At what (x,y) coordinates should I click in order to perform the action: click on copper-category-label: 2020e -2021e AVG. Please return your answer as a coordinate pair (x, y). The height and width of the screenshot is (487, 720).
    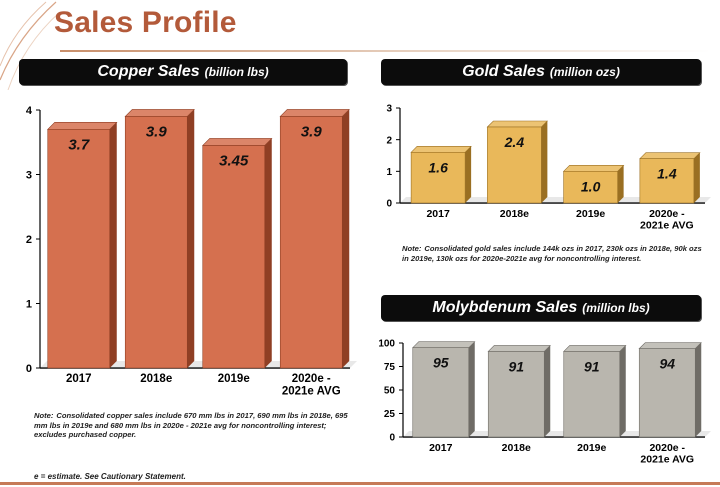
    Looking at the image, I should click on (311, 385).